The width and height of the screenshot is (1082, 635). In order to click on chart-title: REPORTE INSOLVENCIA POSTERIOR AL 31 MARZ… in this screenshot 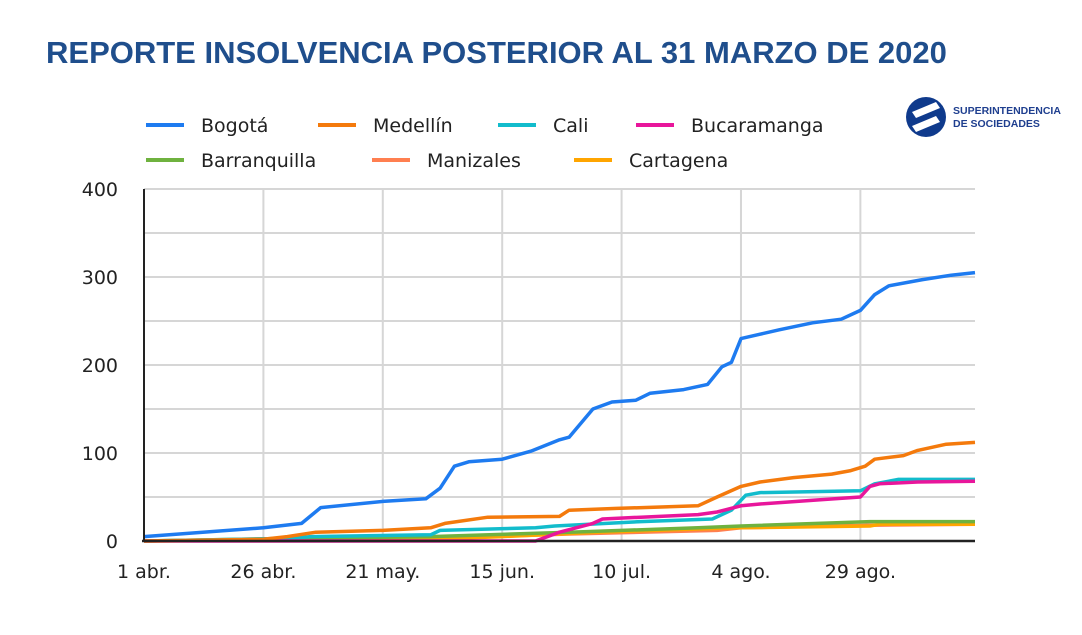, I will do `click(496, 52)`.